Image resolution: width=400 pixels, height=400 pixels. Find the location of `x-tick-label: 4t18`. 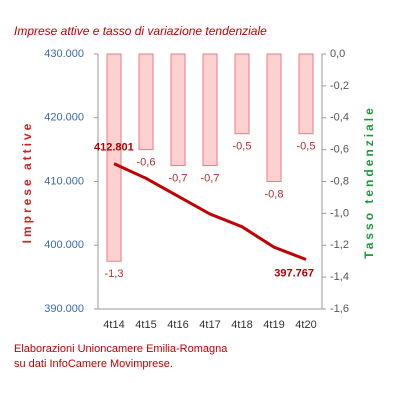

x-tick-label: 4t18 is located at coordinates (241, 325).